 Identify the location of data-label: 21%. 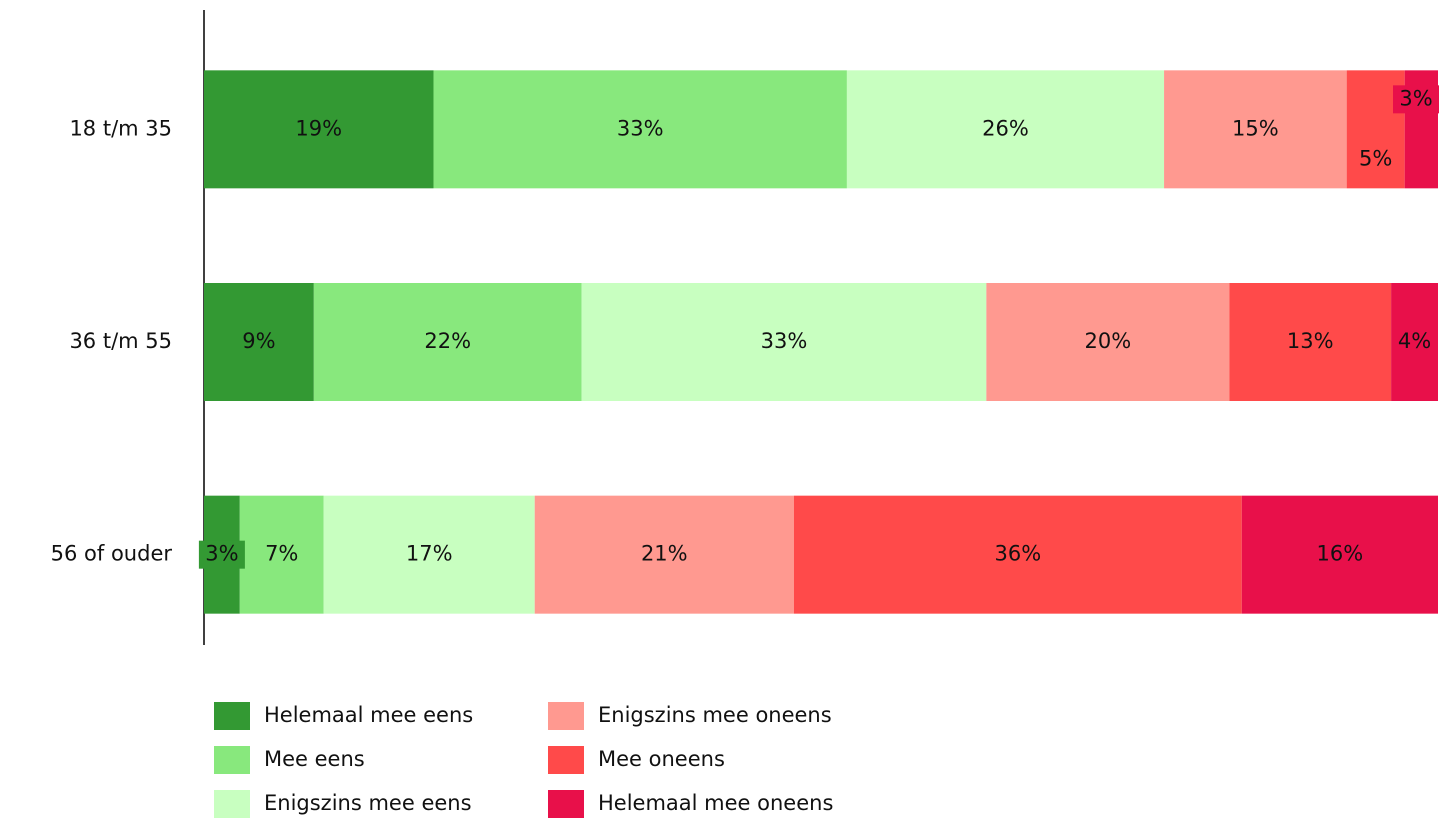
(664, 554).